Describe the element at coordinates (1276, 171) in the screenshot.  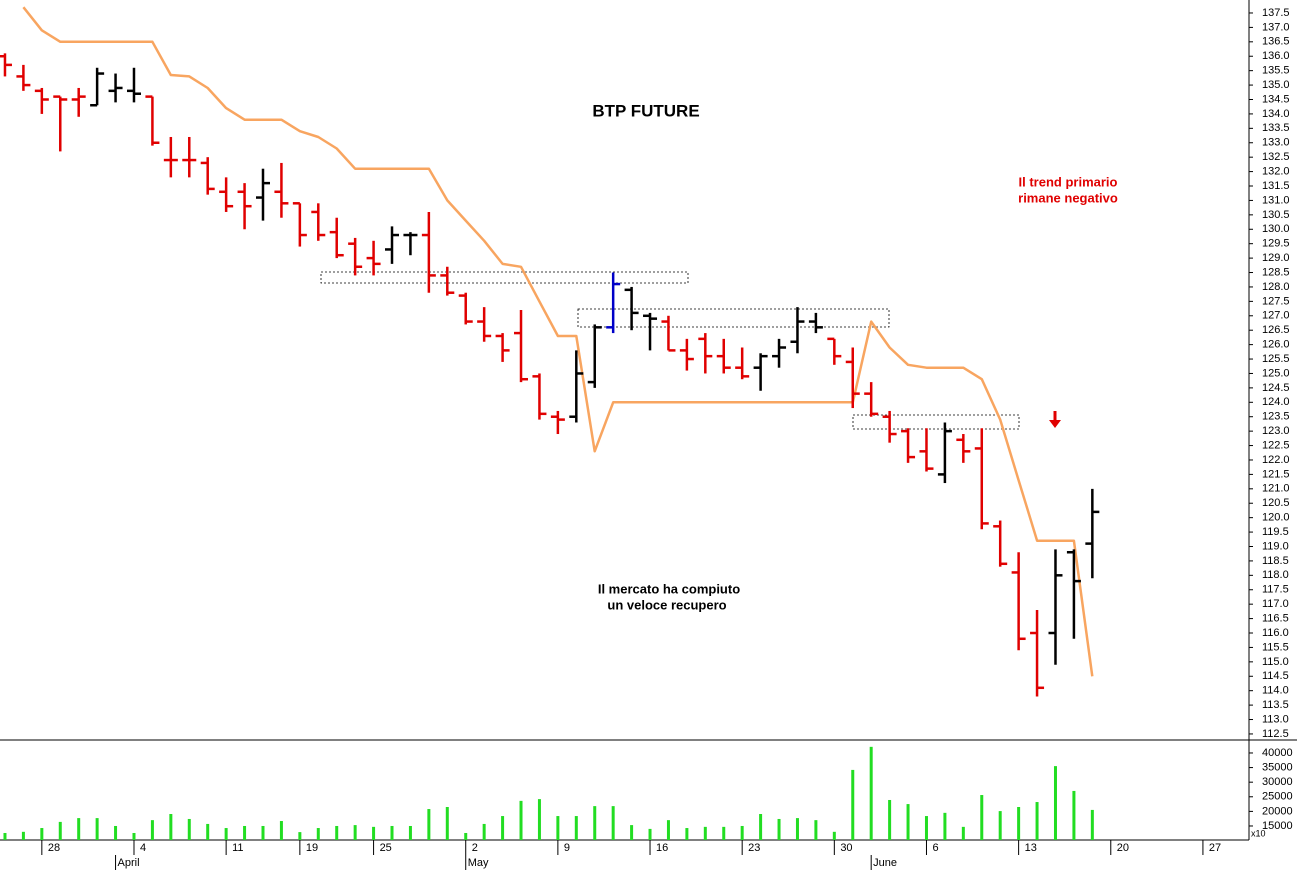
I see `y-tick-label: 132.0` at that location.